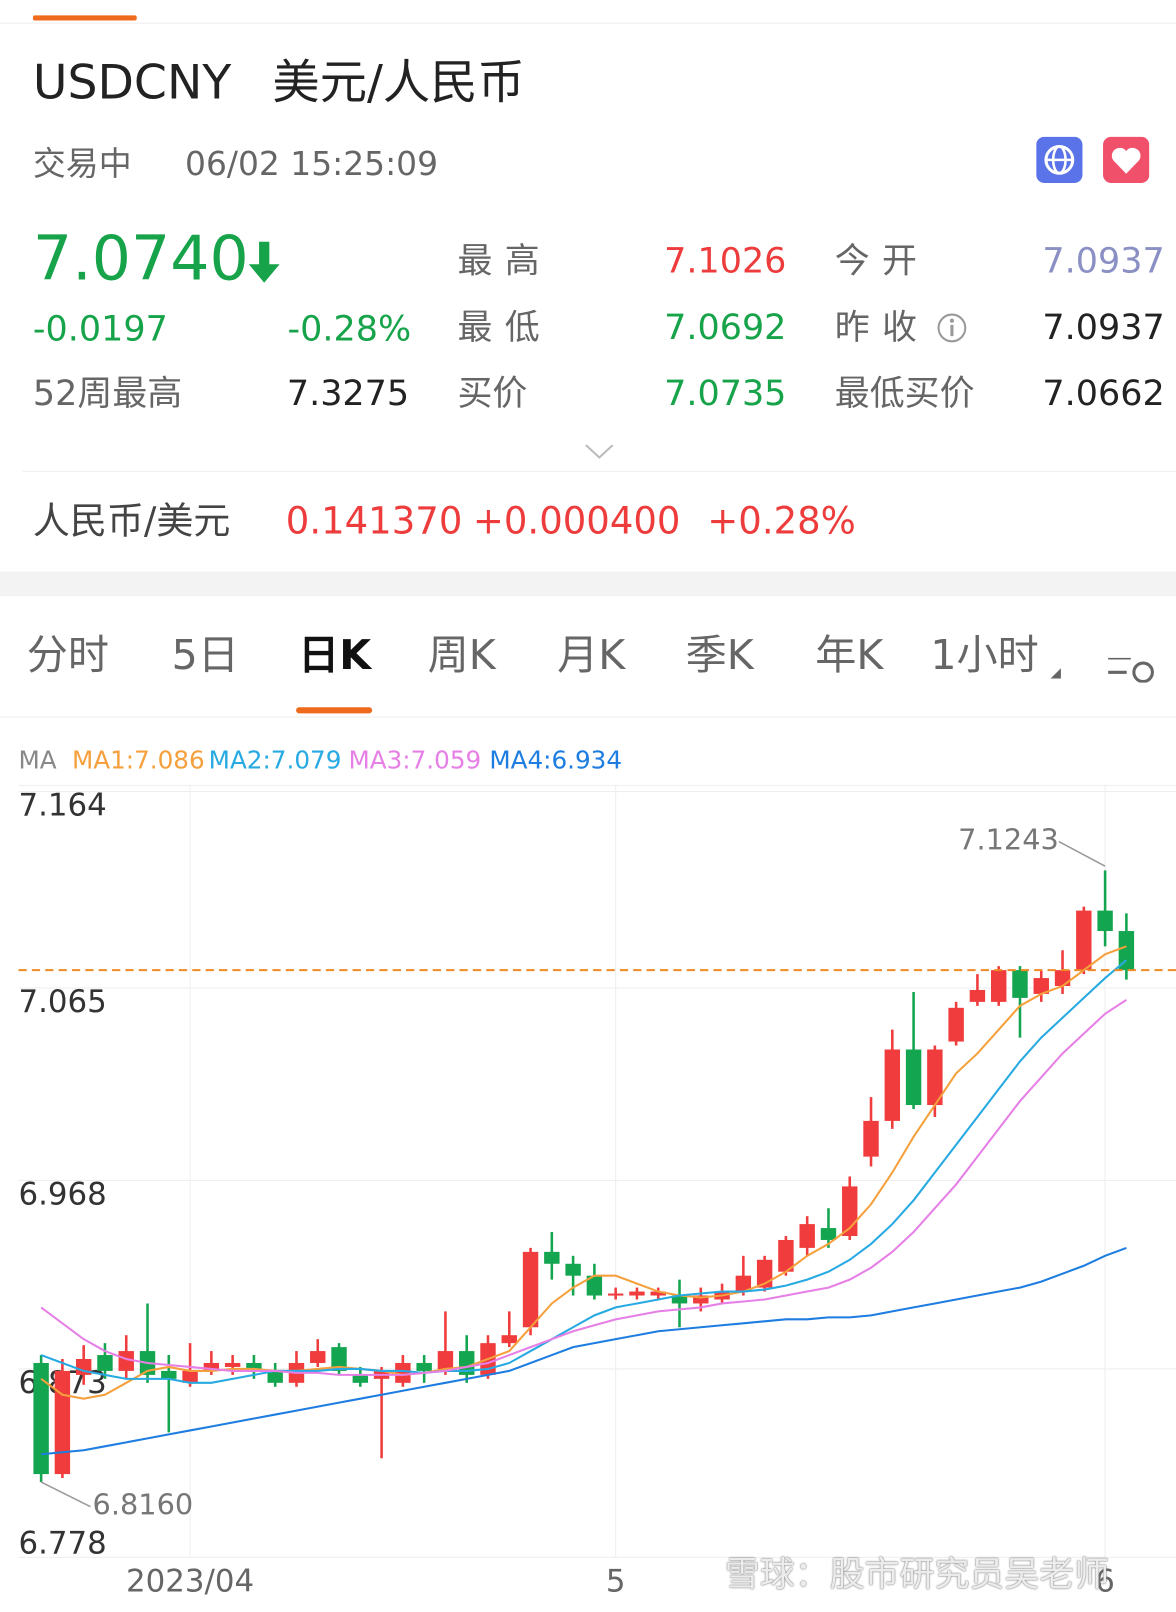 The image size is (1176, 1612). I want to click on watermark: 雪球：股市研究员吴老师, so click(917, 1575).